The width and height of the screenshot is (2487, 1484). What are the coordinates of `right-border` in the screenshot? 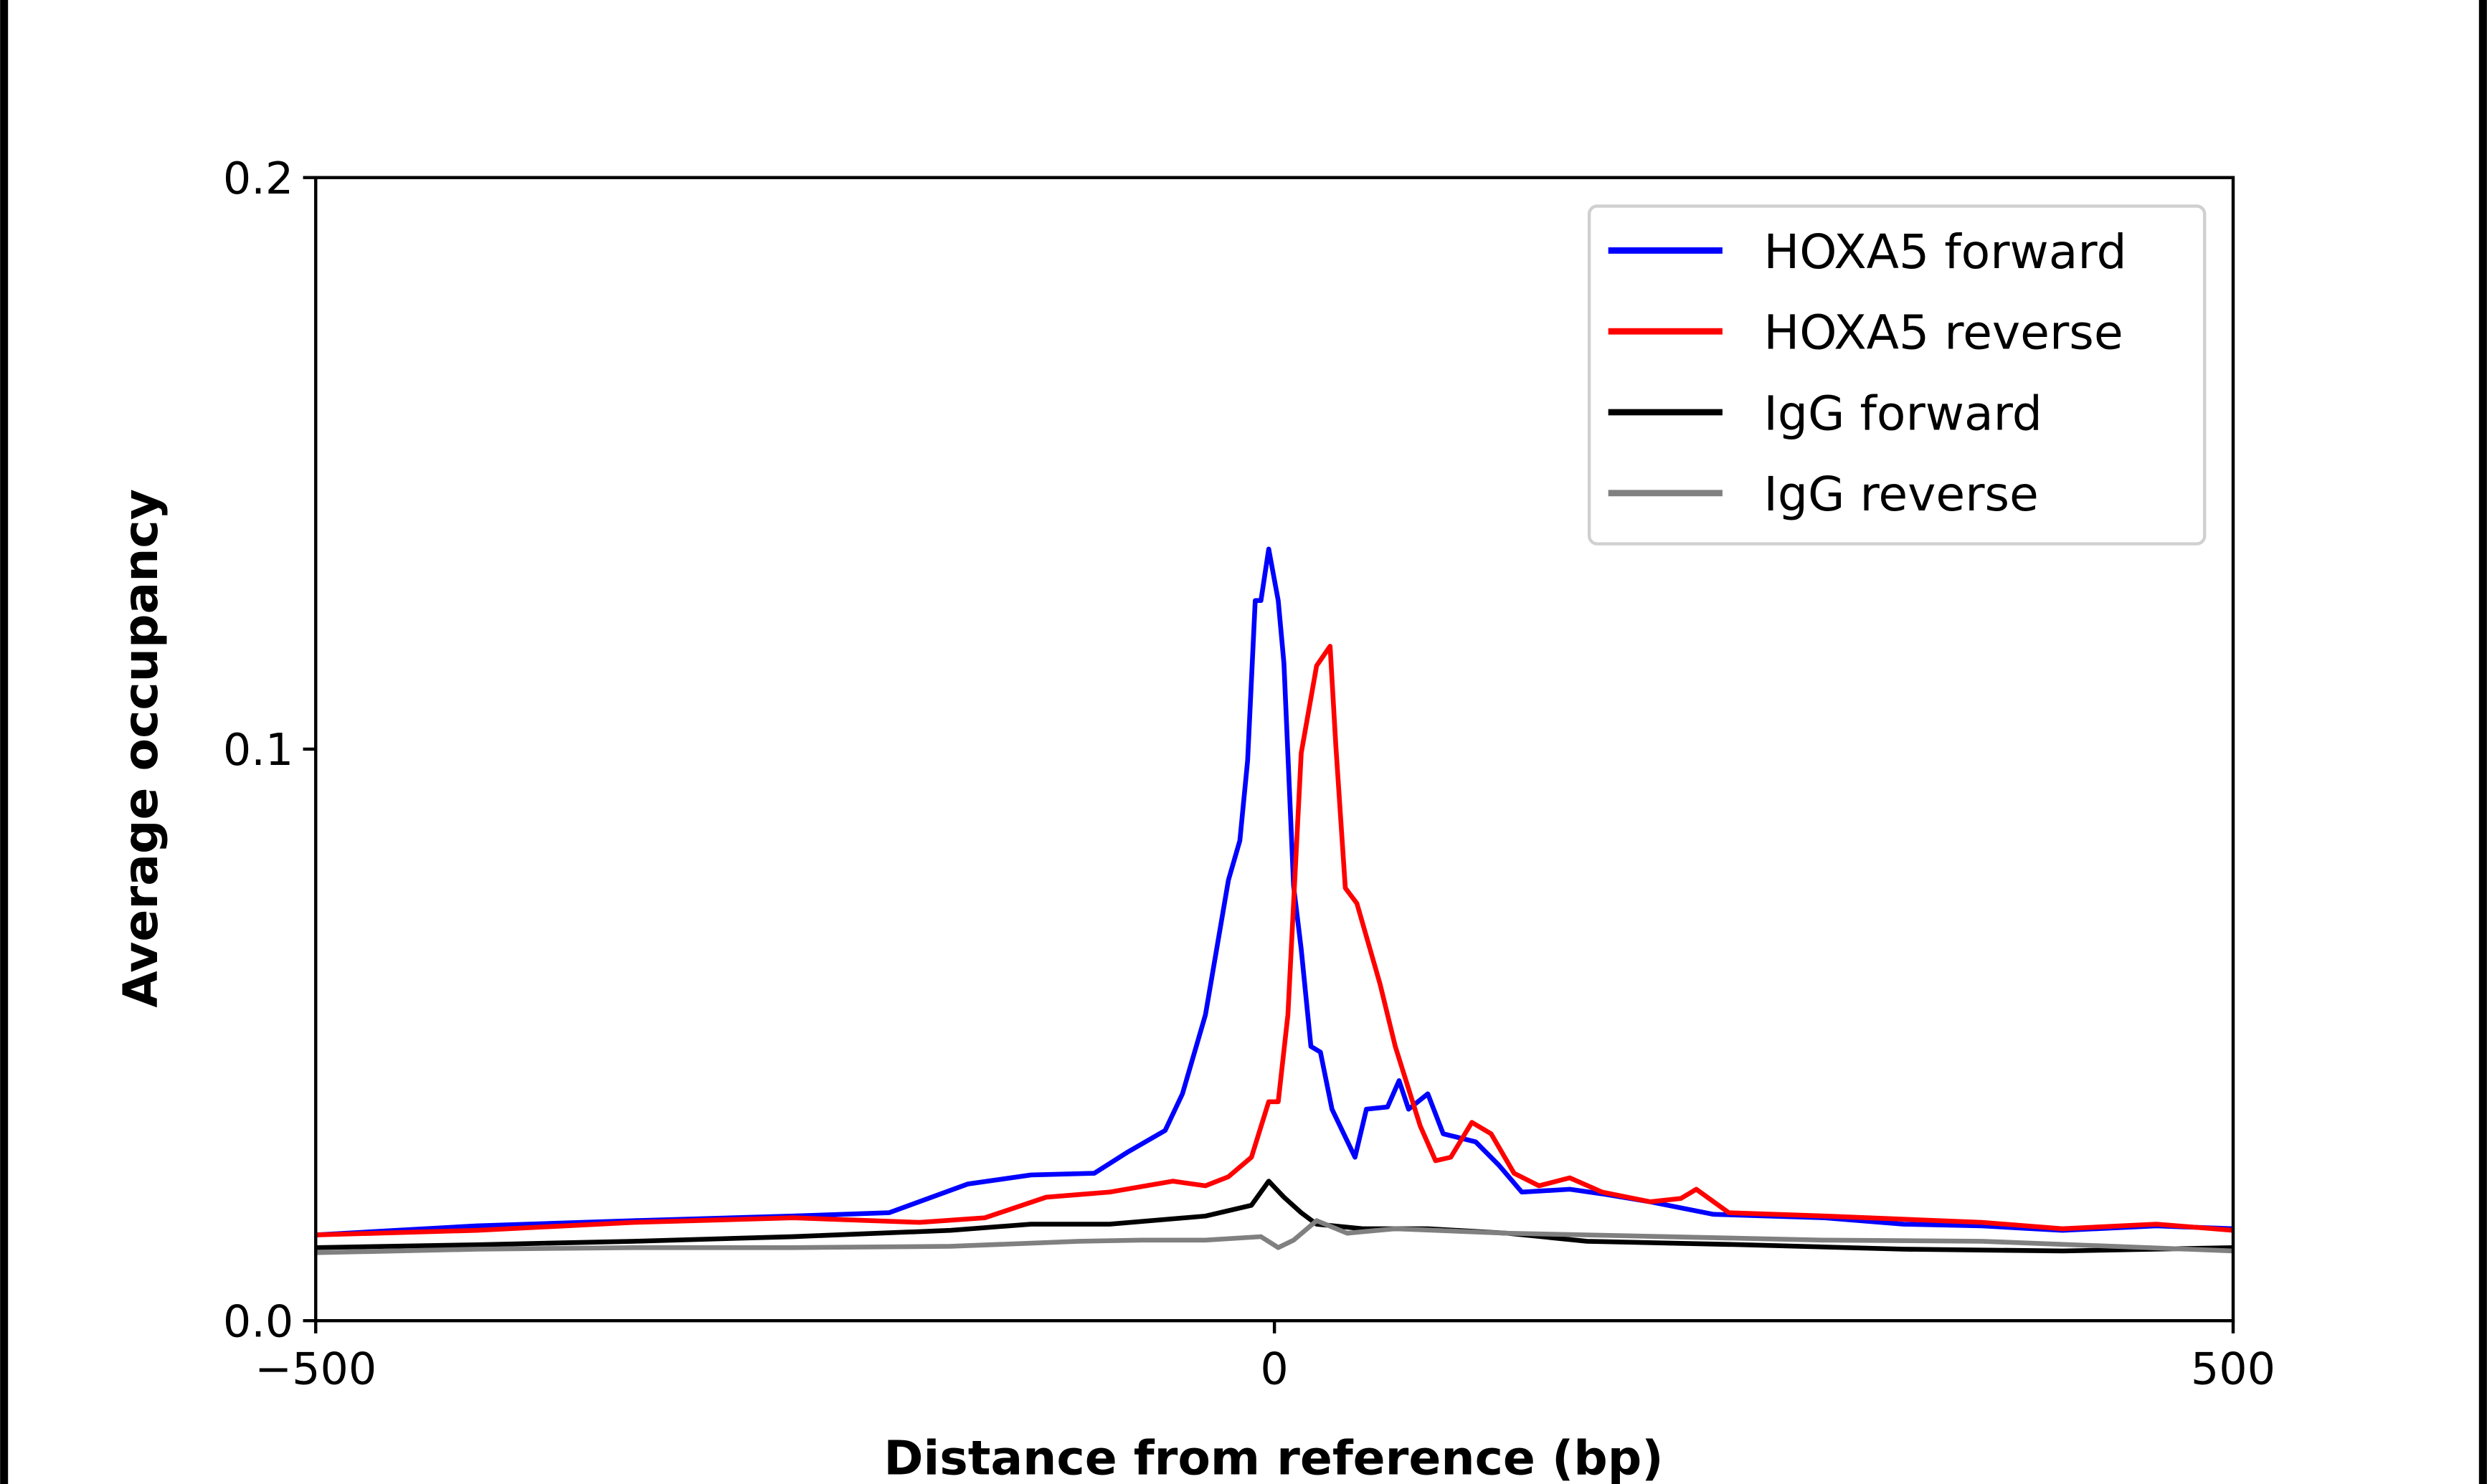 It's located at (2483, 742).